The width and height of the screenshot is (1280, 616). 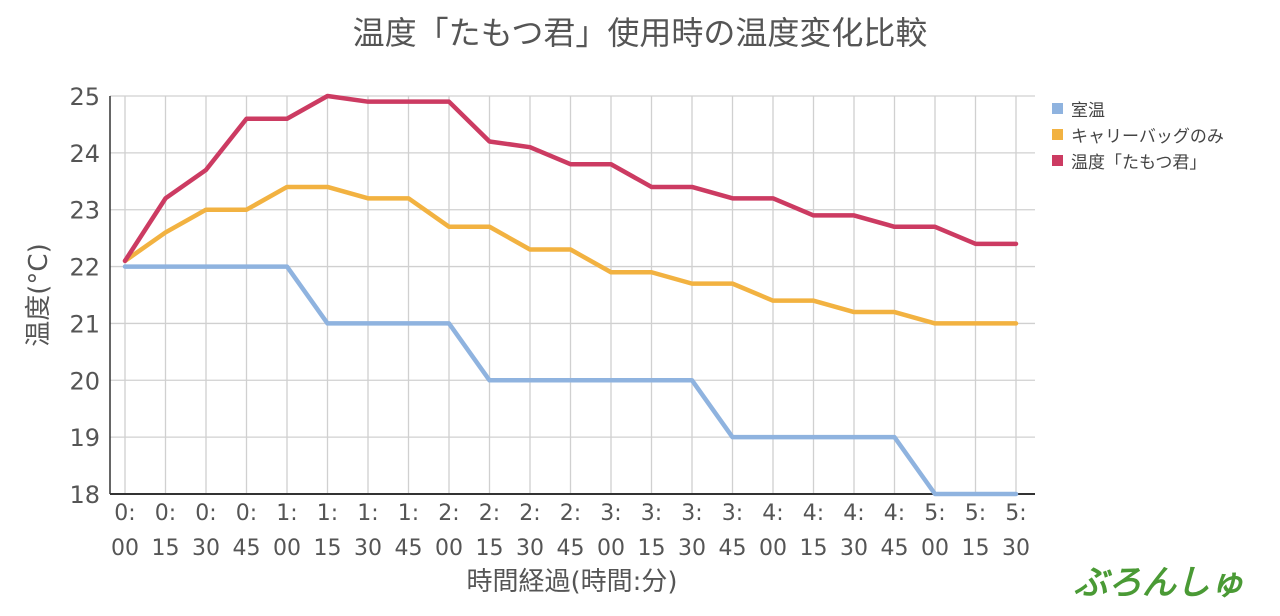 What do you see at coordinates (1147, 136) in the screenshot?
I see `legend-label: キャリーバッグのみ` at bounding box center [1147, 136].